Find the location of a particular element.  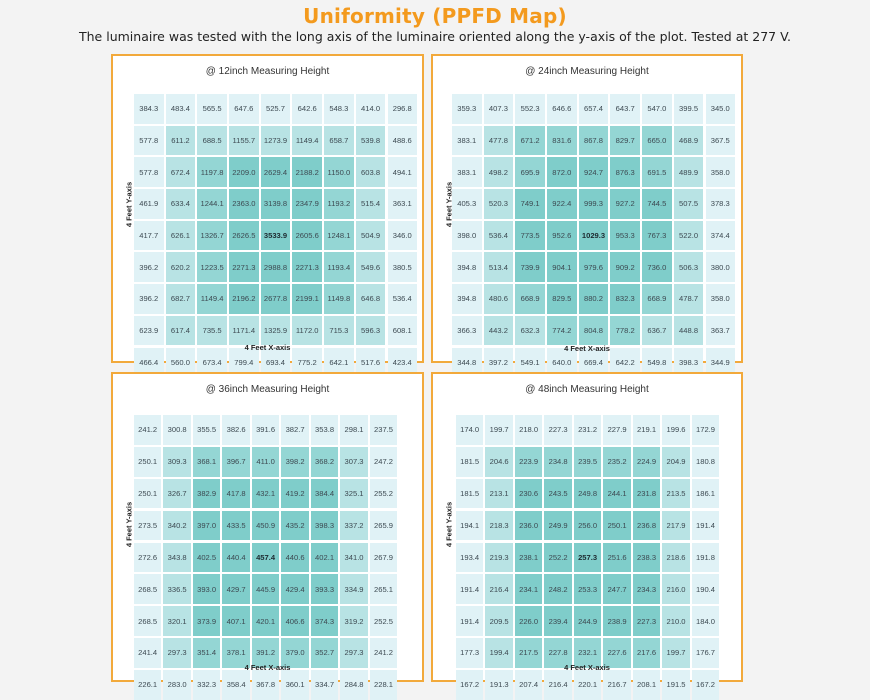

heatmap-cell: 174.0 is located at coordinates (470, 430).